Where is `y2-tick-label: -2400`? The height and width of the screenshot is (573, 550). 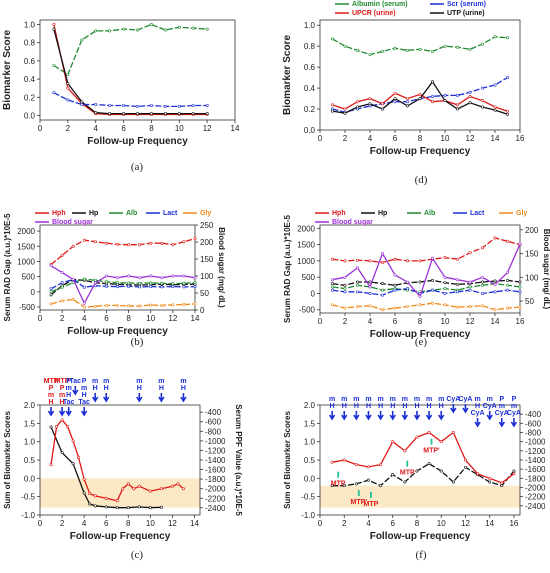 y2-tick-label: -2400 is located at coordinates (535, 506).